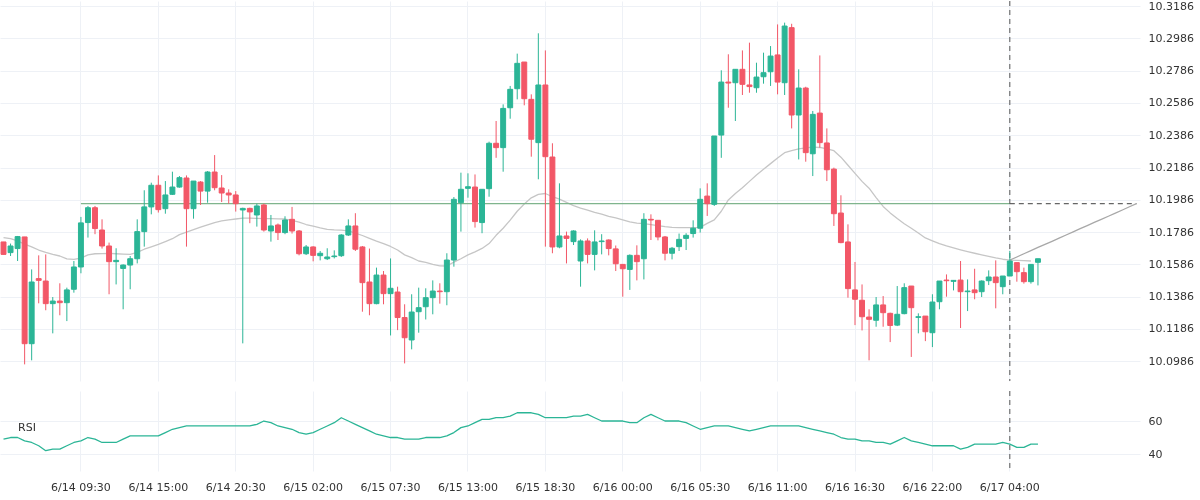 The height and width of the screenshot is (500, 1200). I want to click on y-tick-label: 10.2586, so click(1171, 103).